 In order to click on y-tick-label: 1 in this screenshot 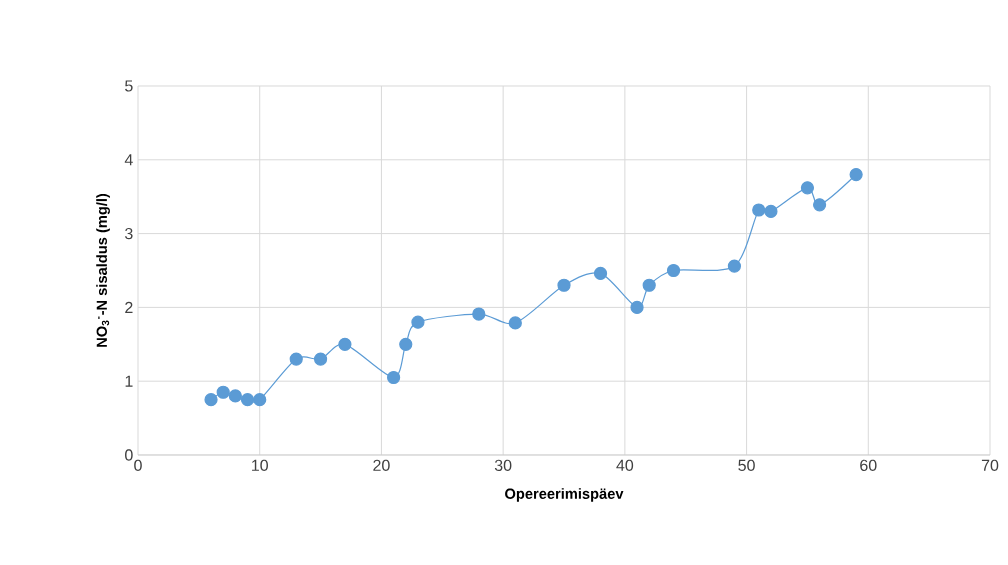, I will do `click(129, 381)`.